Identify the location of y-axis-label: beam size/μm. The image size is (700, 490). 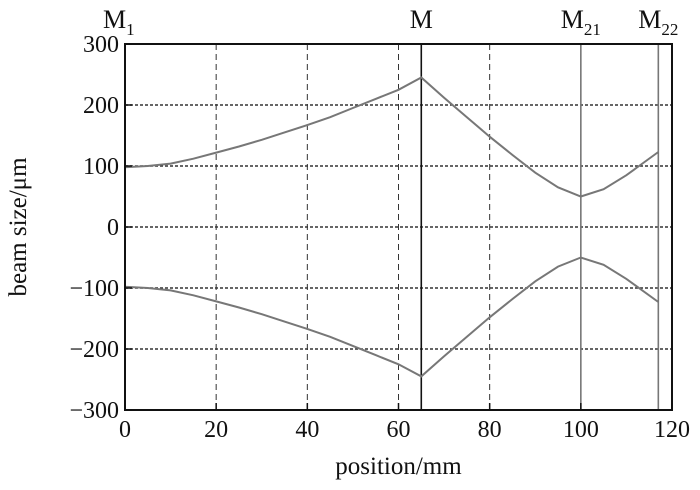
(18, 227).